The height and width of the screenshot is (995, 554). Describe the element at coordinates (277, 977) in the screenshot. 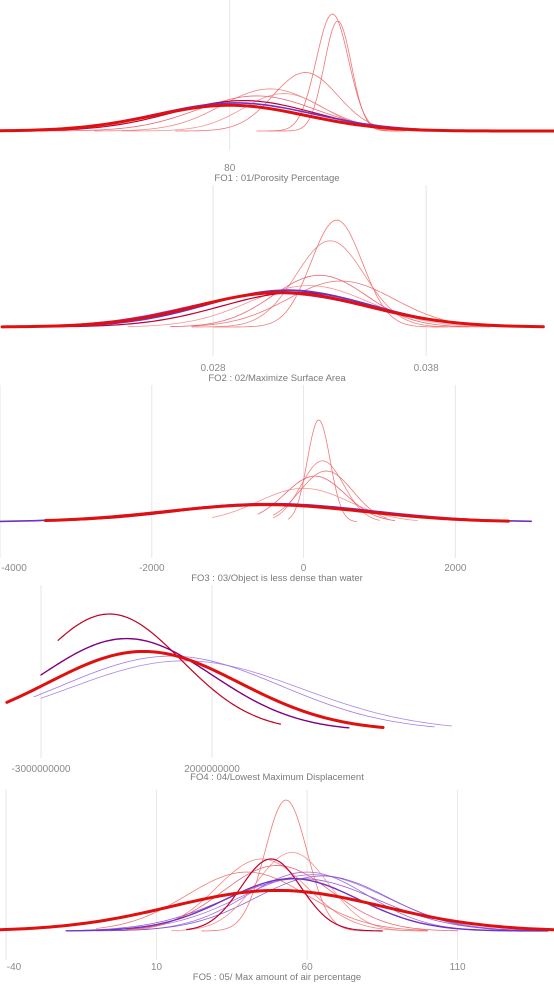

I see `chart-title-5: FO5 : 05/ Max amount of air percentage` at that location.